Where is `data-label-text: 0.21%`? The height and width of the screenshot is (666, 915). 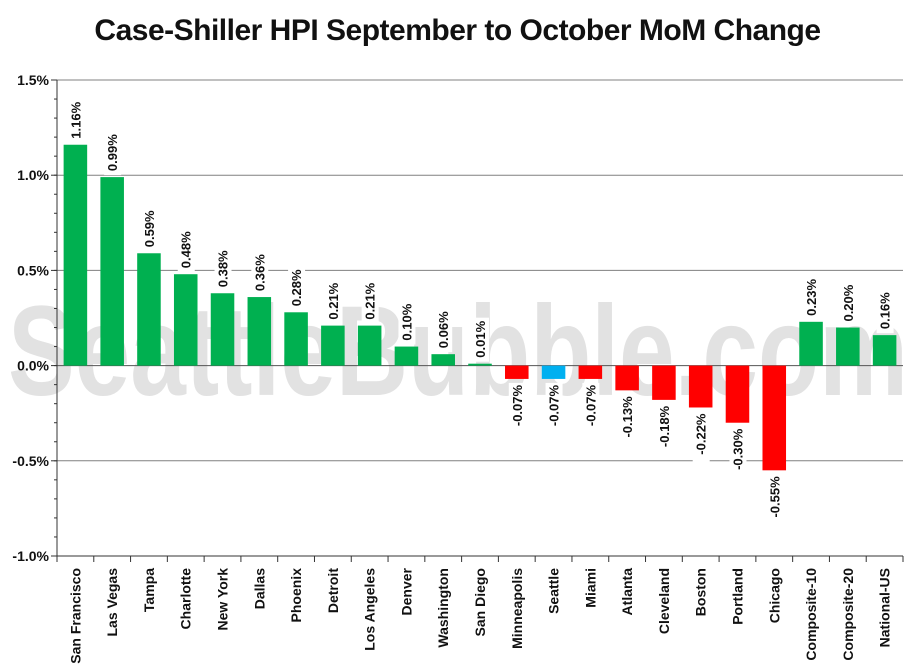 data-label-text: 0.21% is located at coordinates (333, 300).